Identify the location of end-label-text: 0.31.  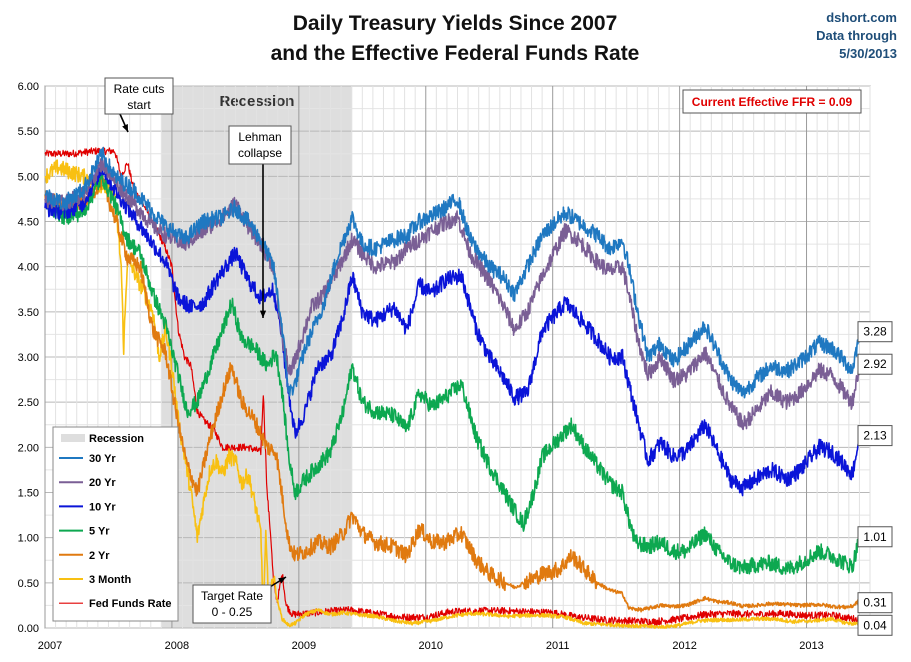
(875, 603).